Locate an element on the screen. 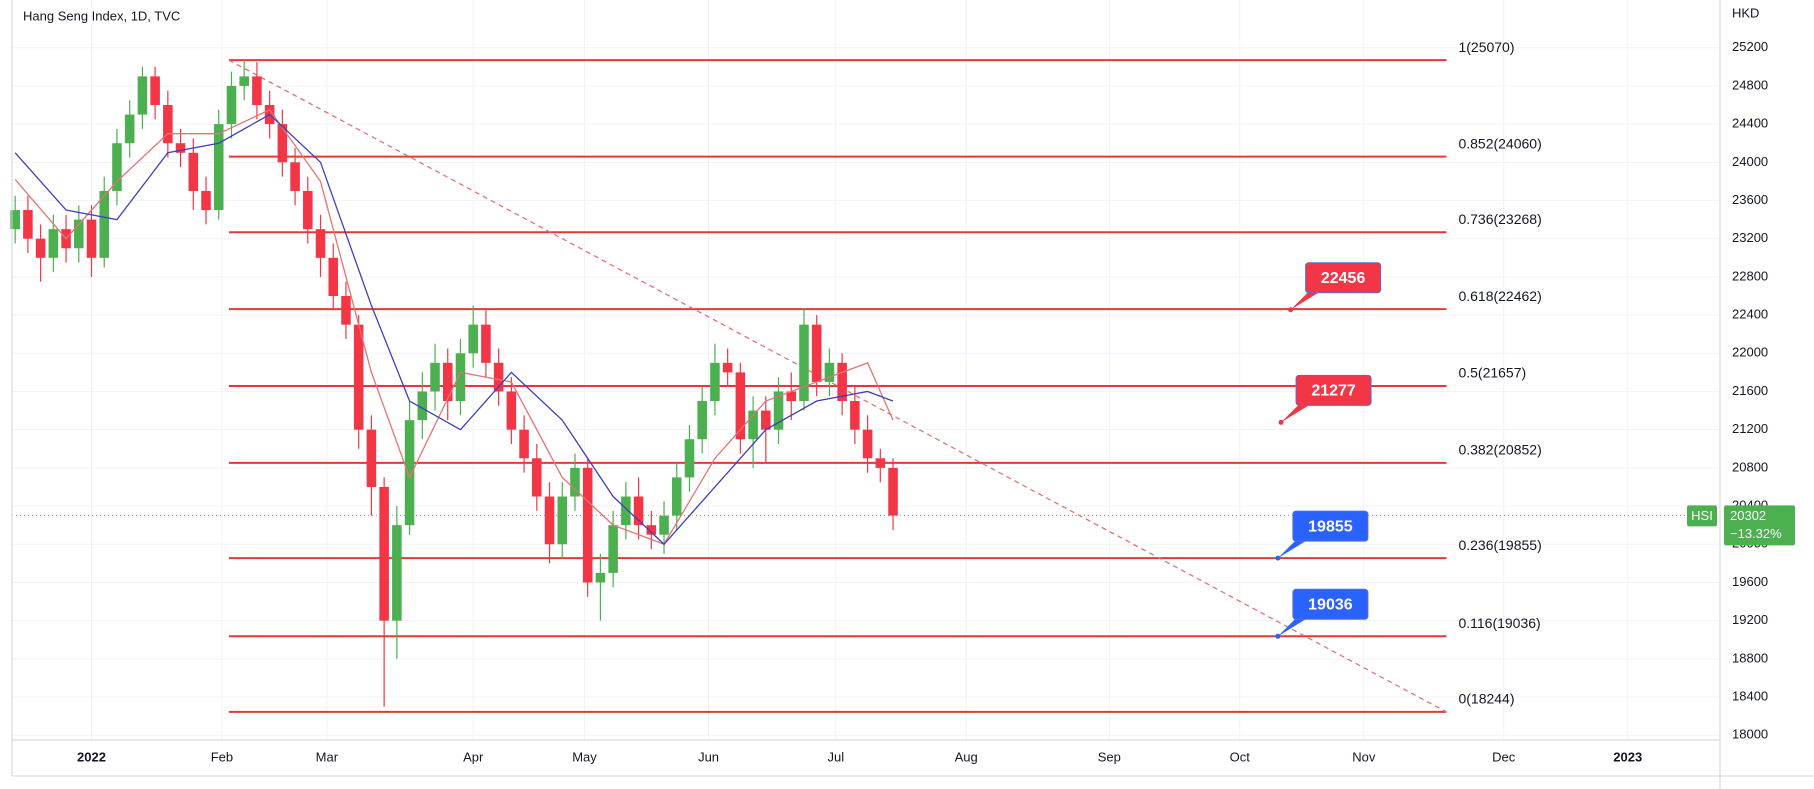 This screenshot has height=789, width=1814. y-tick-label: 19600 is located at coordinates (1750, 581).